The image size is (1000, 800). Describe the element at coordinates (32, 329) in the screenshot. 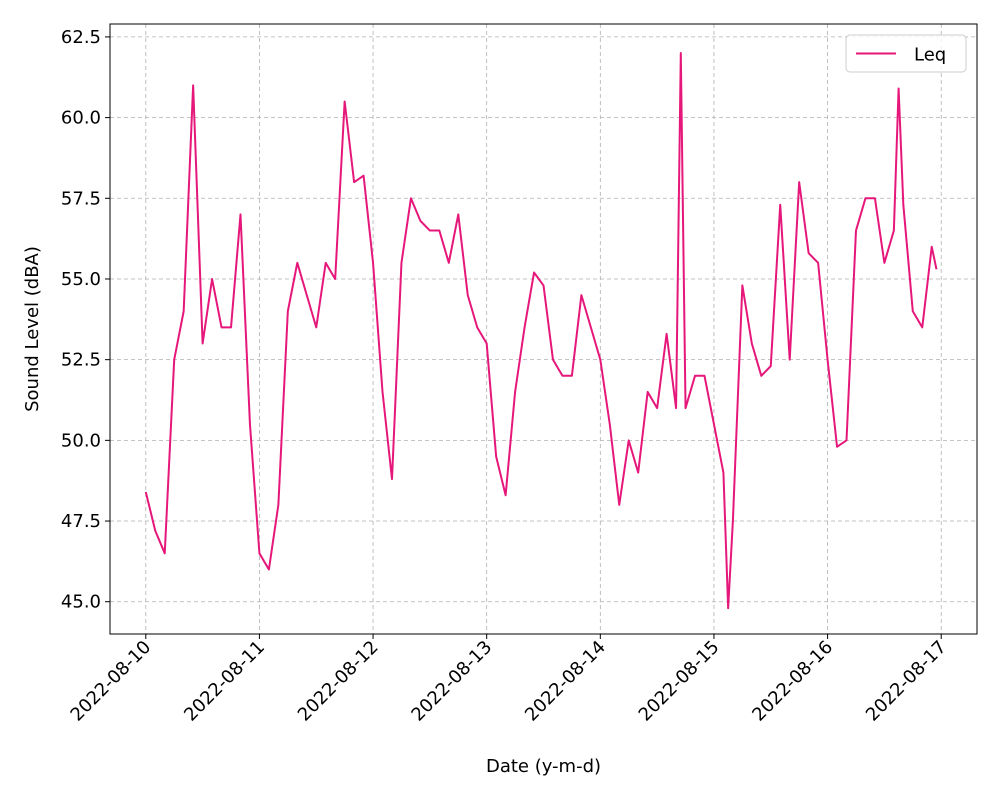

I see `y-axis-label: Sound Level (dBA)` at that location.